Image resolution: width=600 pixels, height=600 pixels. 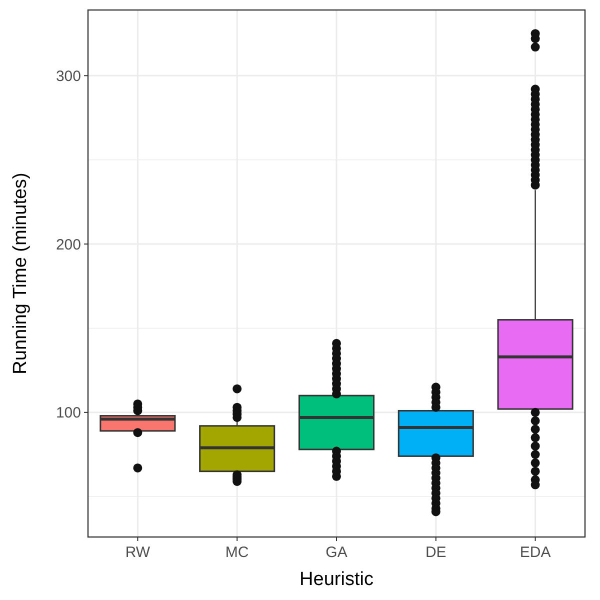 I want to click on y-tick-label: 300, so click(x=68, y=76).